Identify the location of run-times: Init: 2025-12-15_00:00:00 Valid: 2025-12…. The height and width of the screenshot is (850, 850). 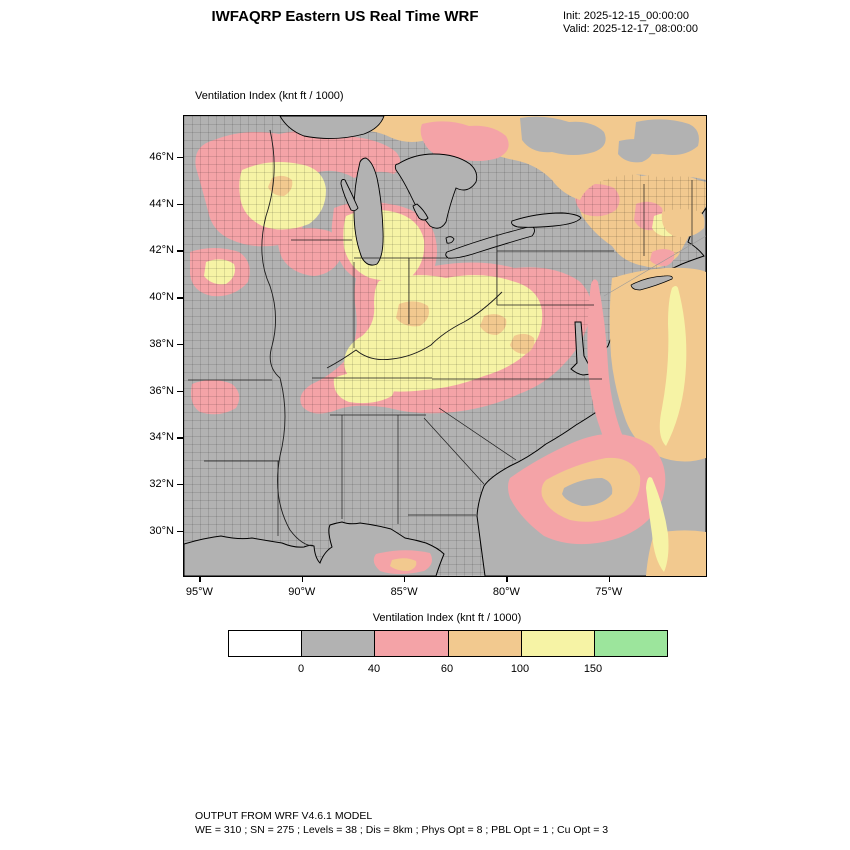
(630, 23).